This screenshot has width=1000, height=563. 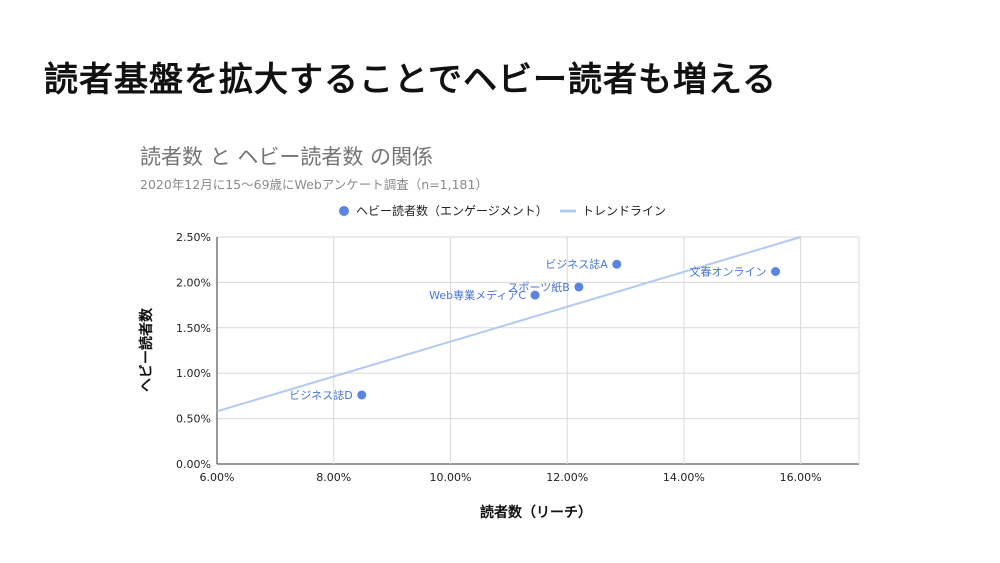 I want to click on chart-subtitle: 2020年12月に15〜69歳にWebアンケート調査（n=1,181）, so click(x=314, y=184).